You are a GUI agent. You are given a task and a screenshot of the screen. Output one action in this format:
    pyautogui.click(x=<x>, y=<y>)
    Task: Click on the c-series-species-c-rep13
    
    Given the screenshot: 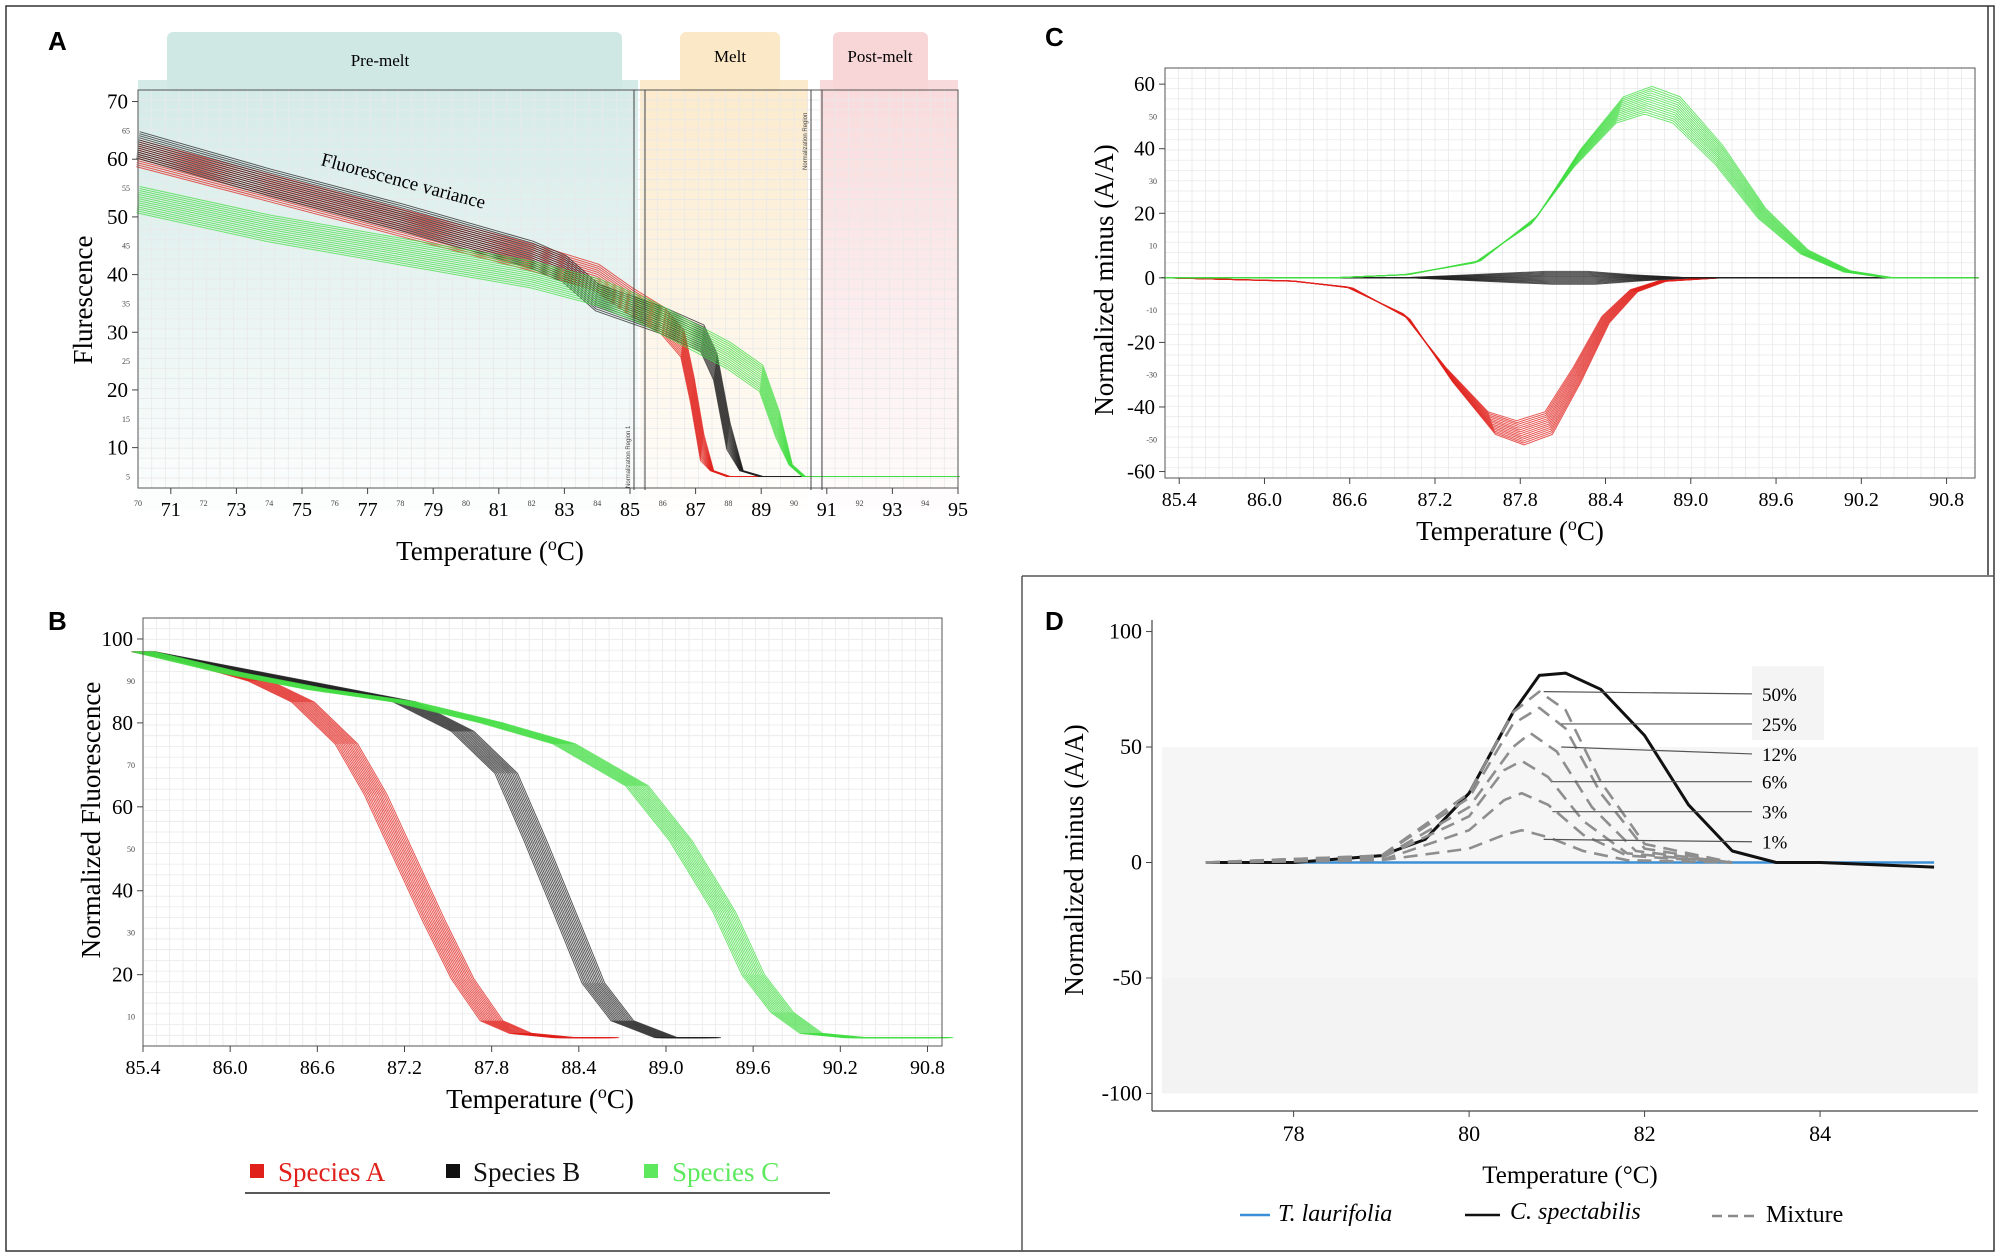 What is the action you would take?
    pyautogui.click(x=1573, y=182)
    